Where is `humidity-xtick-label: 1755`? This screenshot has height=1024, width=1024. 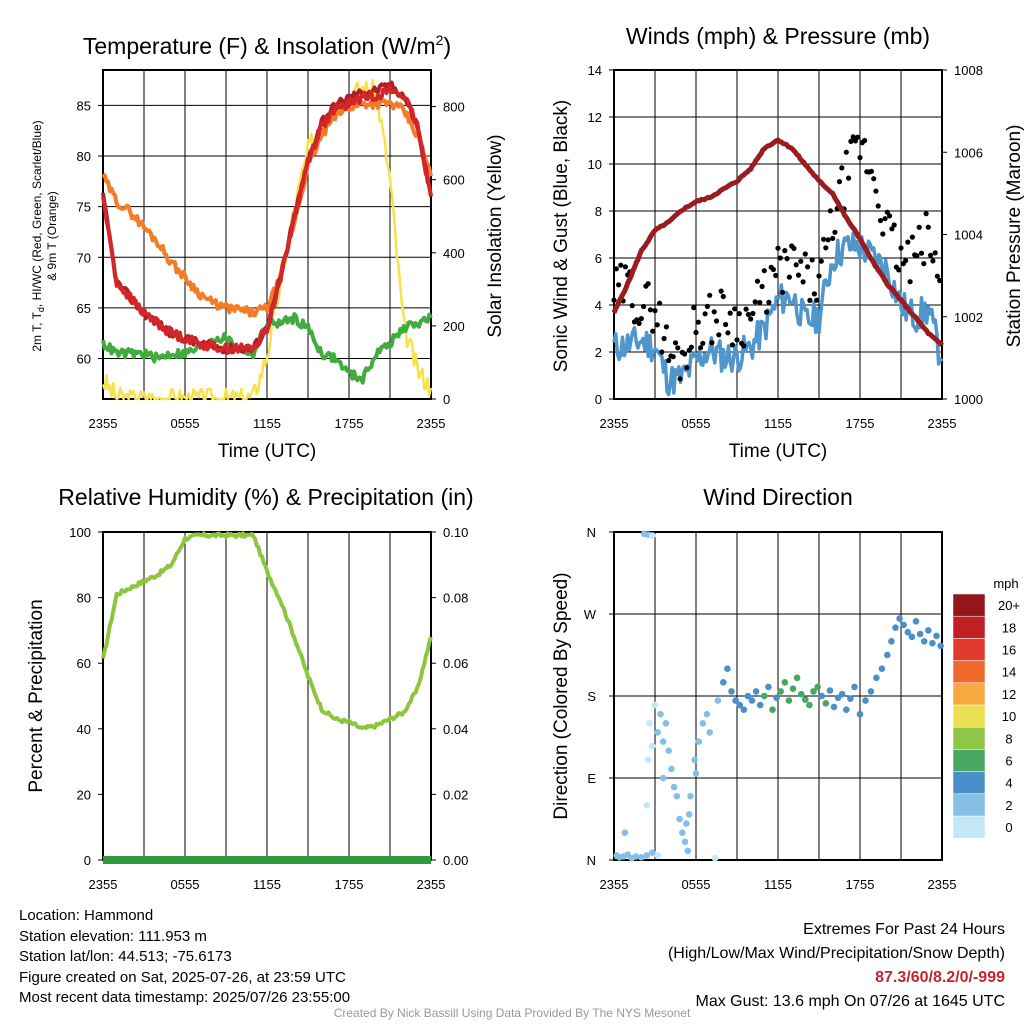
humidity-xtick-label: 1755 is located at coordinates (349, 884).